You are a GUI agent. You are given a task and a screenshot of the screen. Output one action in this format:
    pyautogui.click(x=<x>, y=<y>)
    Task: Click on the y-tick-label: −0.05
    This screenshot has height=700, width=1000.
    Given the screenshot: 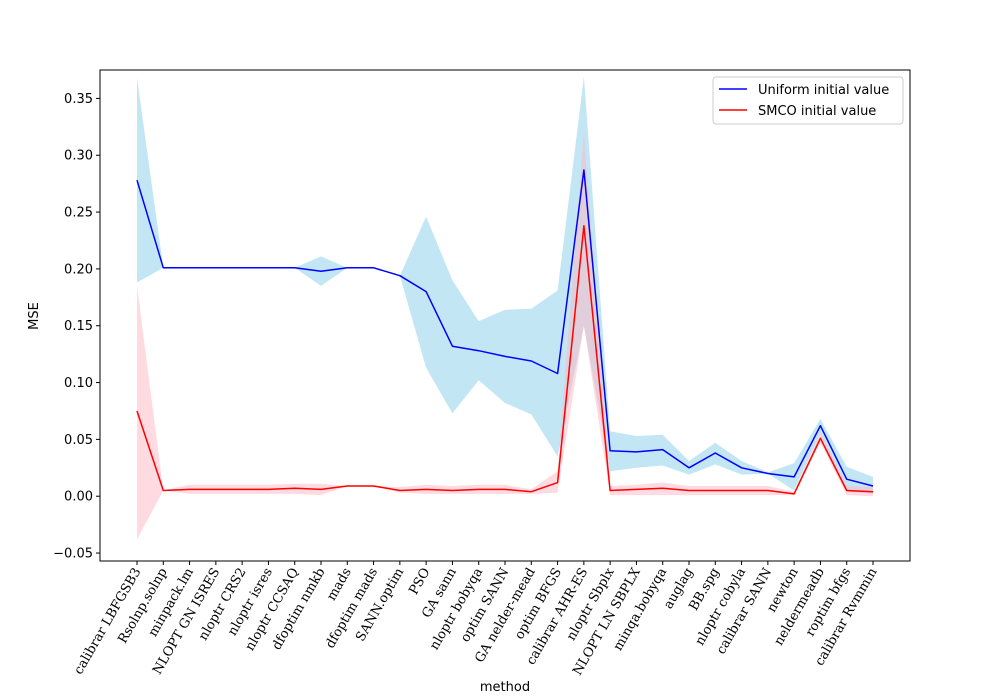 What is the action you would take?
    pyautogui.click(x=73, y=554)
    